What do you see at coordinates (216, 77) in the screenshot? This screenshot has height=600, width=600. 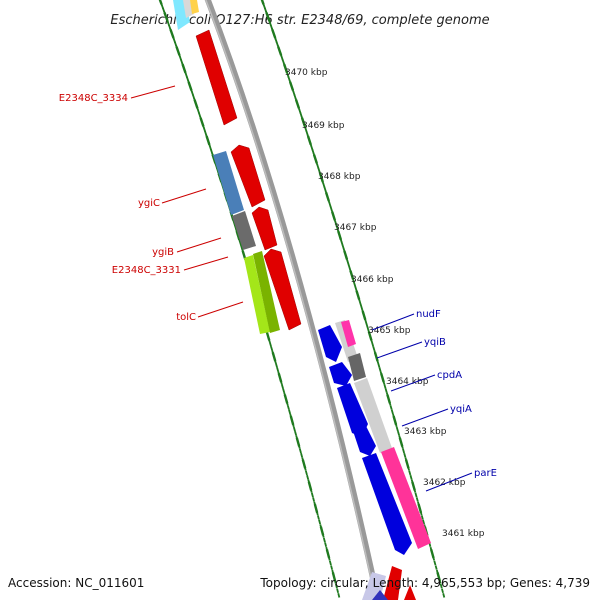 I see `gene-e2348c-3334-feature` at bounding box center [216, 77].